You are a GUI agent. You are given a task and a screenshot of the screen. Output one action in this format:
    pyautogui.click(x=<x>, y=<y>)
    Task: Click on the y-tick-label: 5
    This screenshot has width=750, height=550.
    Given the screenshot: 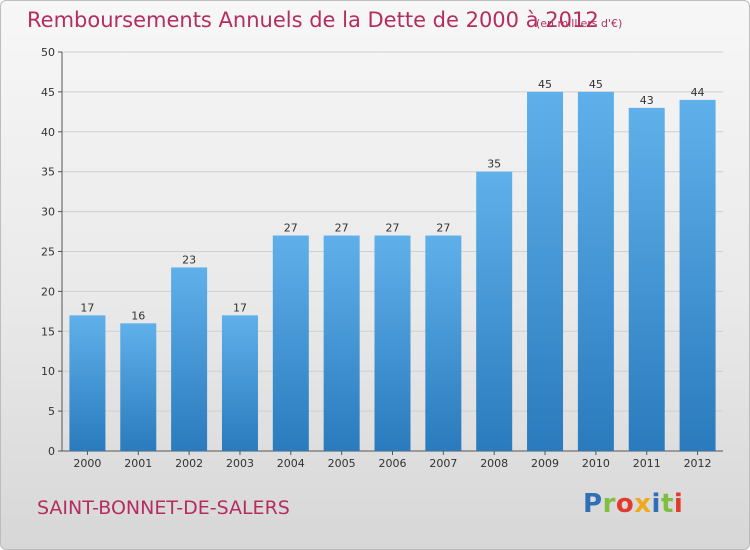 What is the action you would take?
    pyautogui.click(x=51, y=411)
    